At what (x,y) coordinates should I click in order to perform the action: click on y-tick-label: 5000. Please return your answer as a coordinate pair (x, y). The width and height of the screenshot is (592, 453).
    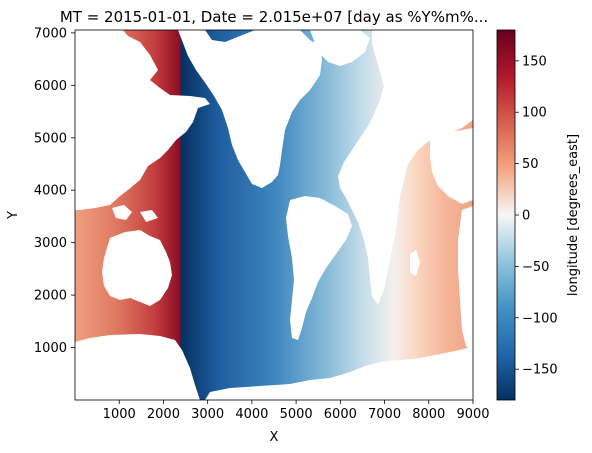
    Looking at the image, I should click on (50, 138).